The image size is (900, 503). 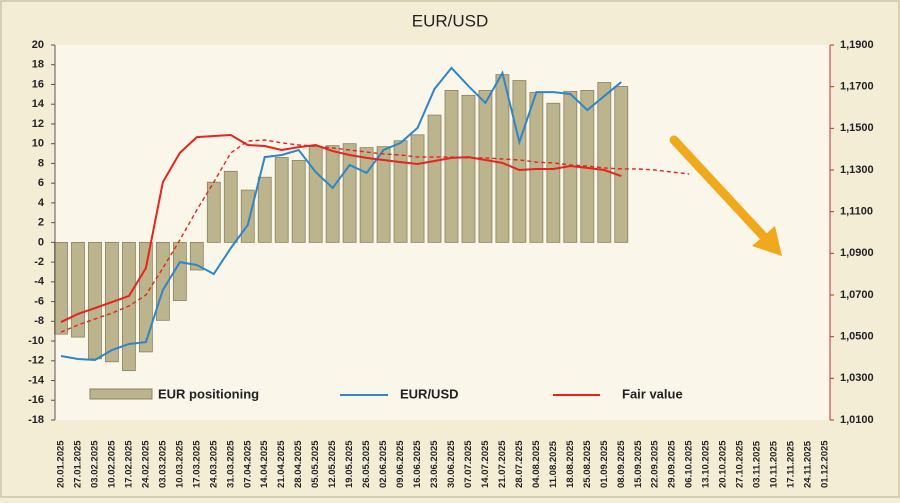 I want to click on x-tick-label: 20.01.2025, so click(x=61, y=464).